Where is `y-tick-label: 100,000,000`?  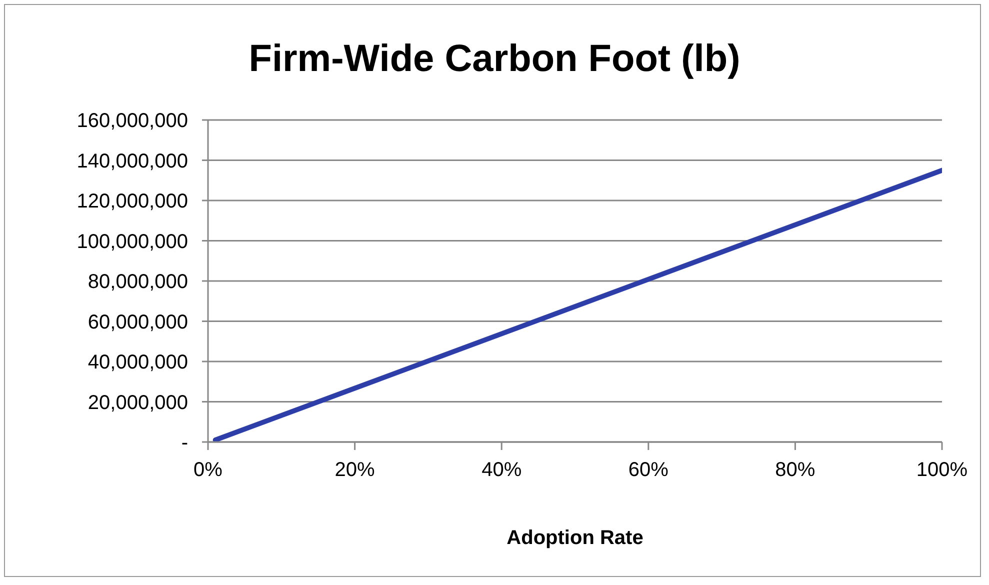
y-tick-label: 100,000,000 is located at coordinates (132, 241).